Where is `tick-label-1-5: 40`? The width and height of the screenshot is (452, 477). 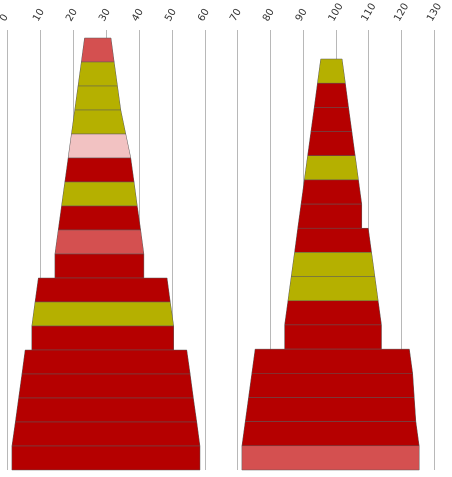 tick-label-1-5: 40 is located at coordinates (138, 15).